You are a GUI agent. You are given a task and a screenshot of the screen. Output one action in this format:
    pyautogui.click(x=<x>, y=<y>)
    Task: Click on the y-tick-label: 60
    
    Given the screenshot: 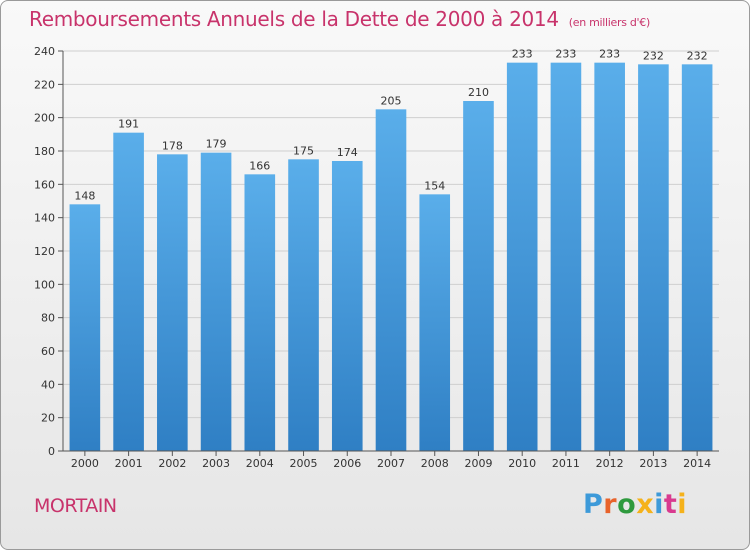 What is the action you would take?
    pyautogui.click(x=48, y=351)
    